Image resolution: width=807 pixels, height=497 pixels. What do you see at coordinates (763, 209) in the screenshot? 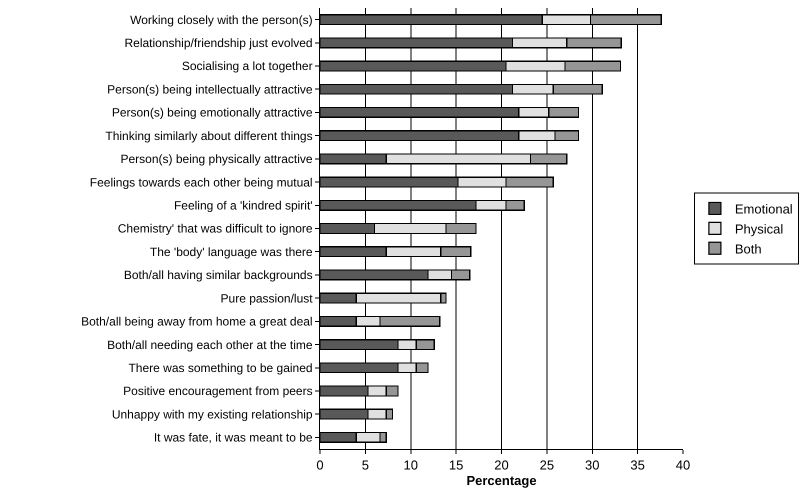
I see `legend-label: Emotional` at bounding box center [763, 209].